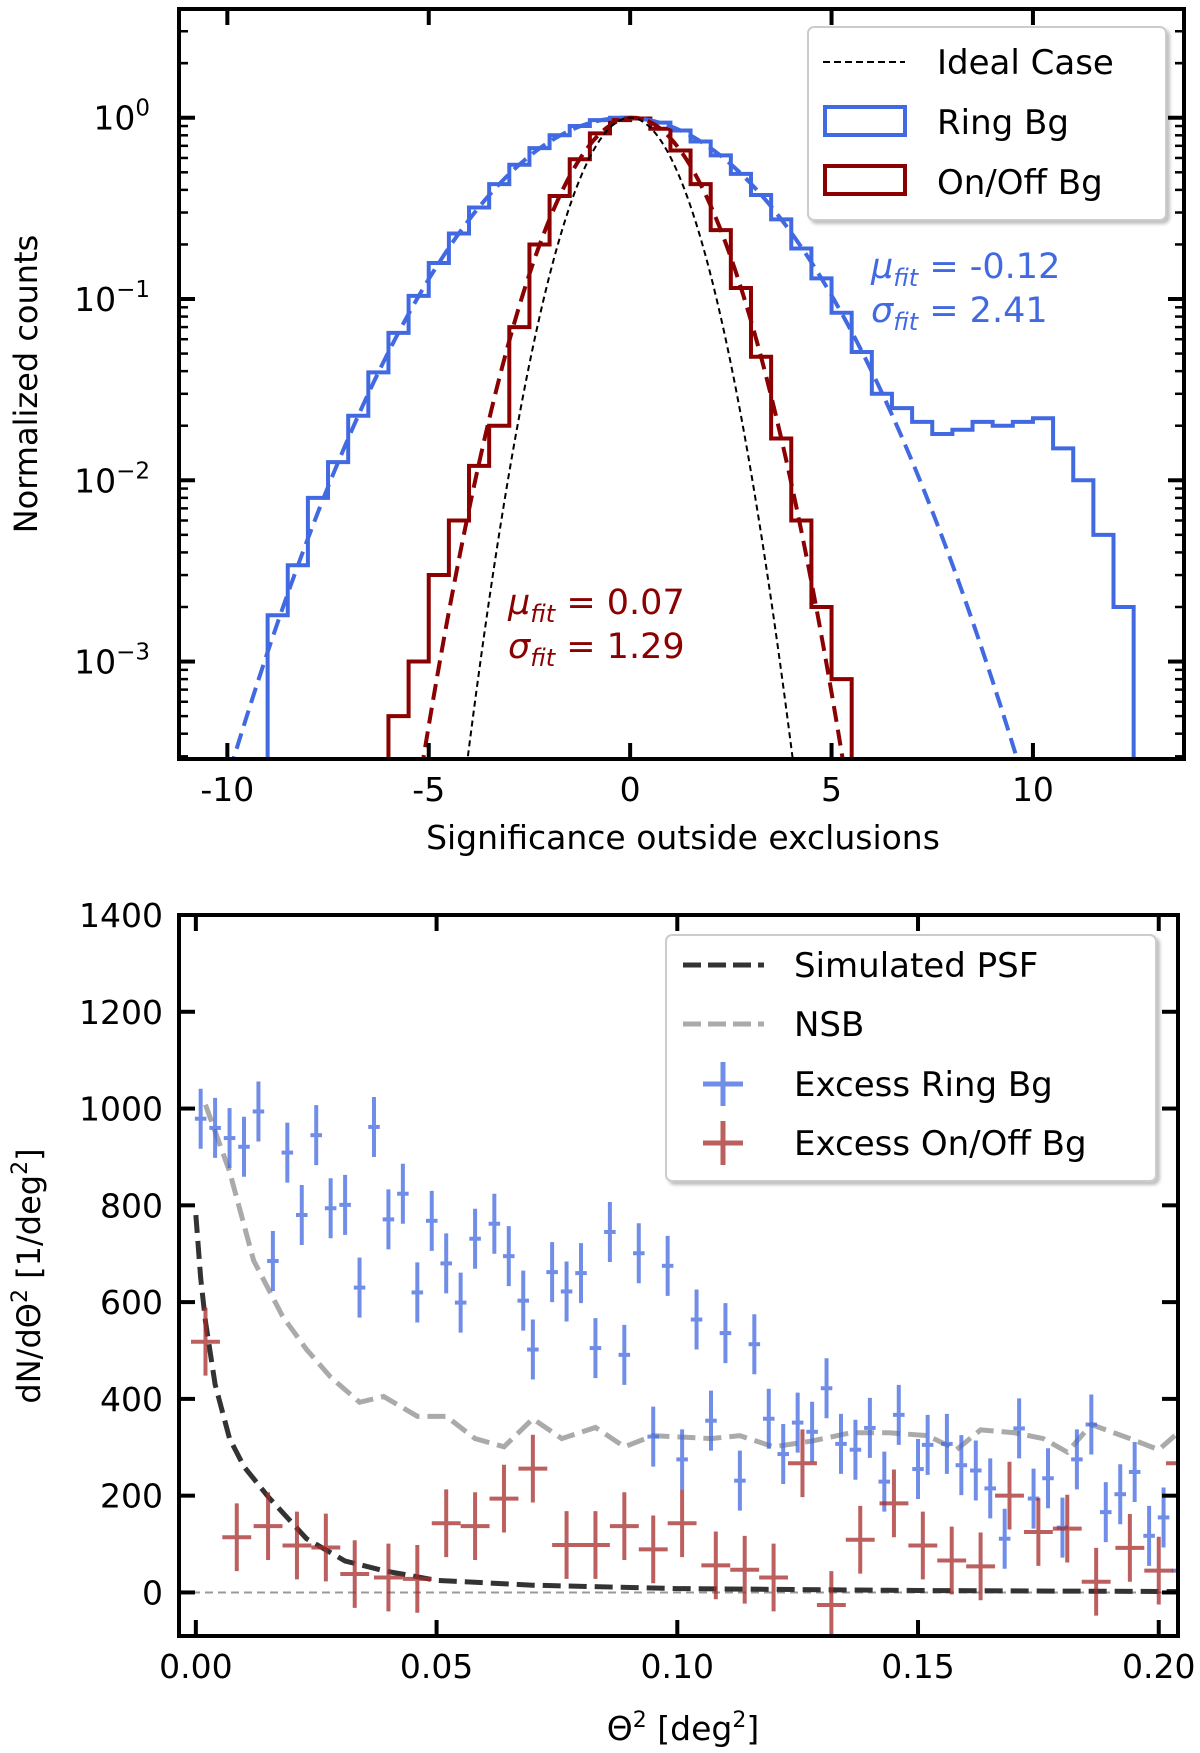 The width and height of the screenshot is (1200, 1753). Describe the element at coordinates (723, 1084) in the screenshot. I see `legend-ring-errorbar-icon` at that location.